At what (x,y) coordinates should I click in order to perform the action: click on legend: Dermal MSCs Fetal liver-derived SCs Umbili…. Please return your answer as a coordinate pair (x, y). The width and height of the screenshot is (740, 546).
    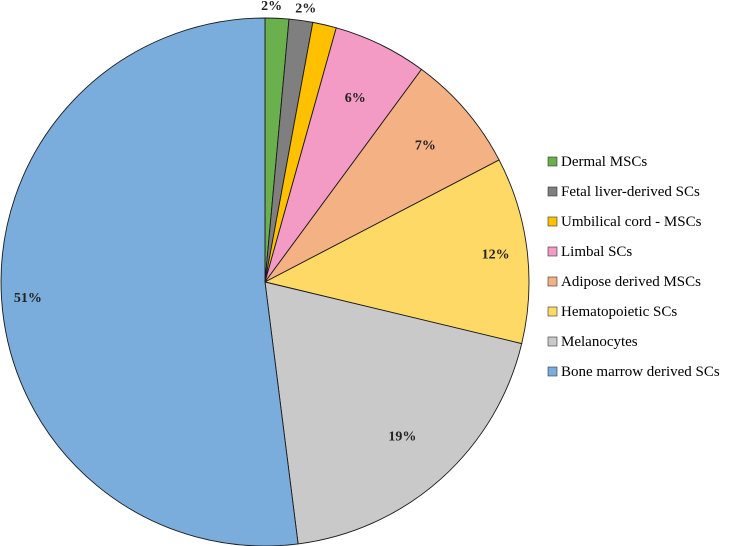
    Looking at the image, I should click on (633, 267).